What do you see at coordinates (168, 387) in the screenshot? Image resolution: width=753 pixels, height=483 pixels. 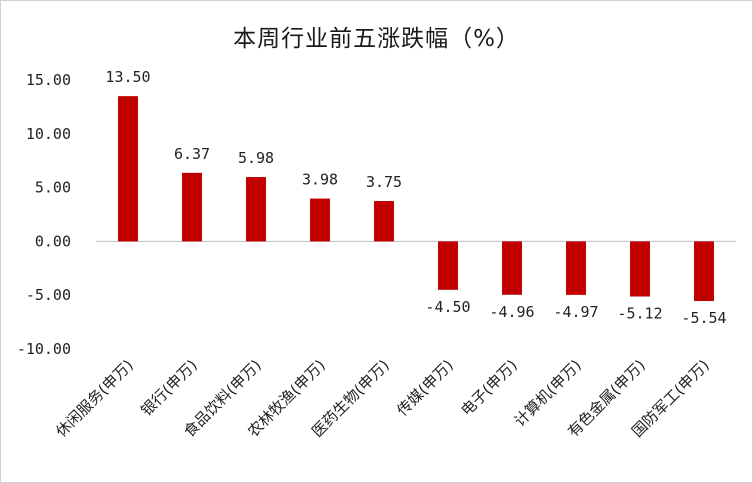 I see `category-label: 银行(申万)` at bounding box center [168, 387].